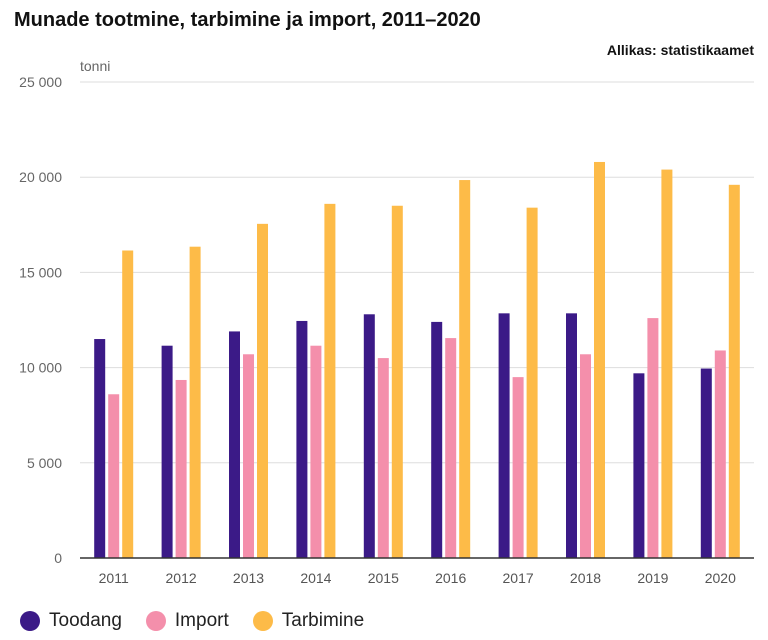  What do you see at coordinates (85, 620) in the screenshot?
I see `legend-label-toodang: Toodang` at bounding box center [85, 620].